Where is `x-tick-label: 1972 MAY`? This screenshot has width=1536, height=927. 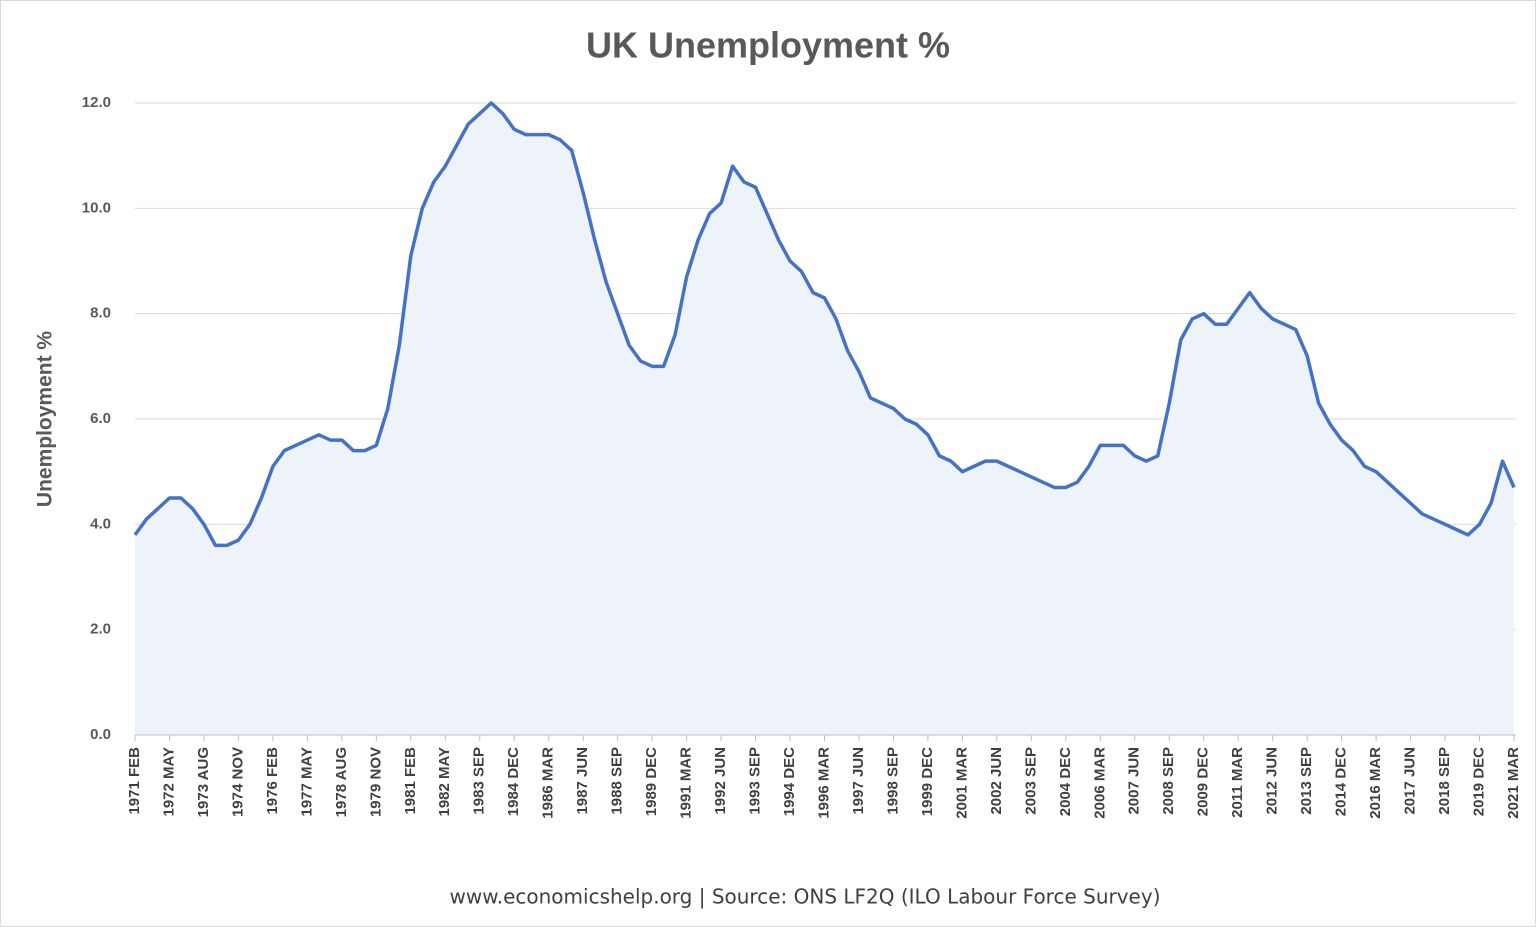 x-tick-label: 1972 MAY is located at coordinates (168, 782).